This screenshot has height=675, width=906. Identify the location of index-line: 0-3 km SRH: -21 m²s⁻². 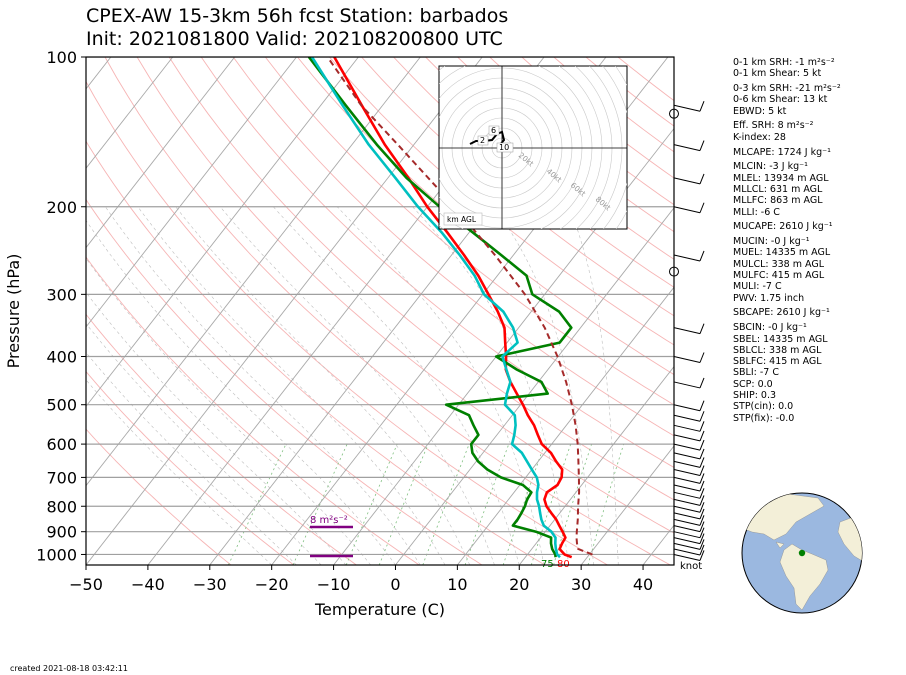
(787, 89).